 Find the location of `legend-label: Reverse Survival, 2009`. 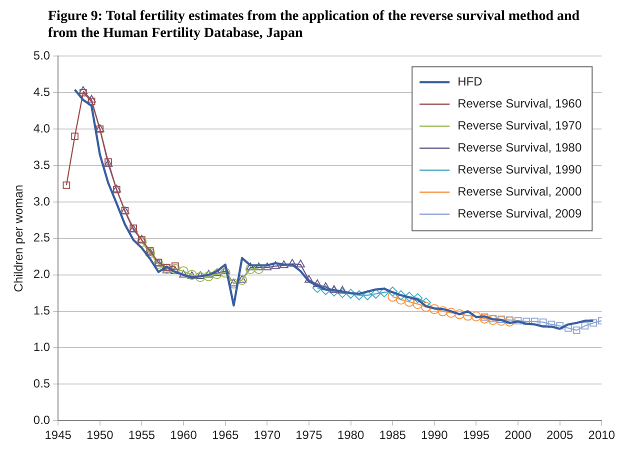

legend-label: Reverse Survival, 2009 is located at coordinates (520, 213).